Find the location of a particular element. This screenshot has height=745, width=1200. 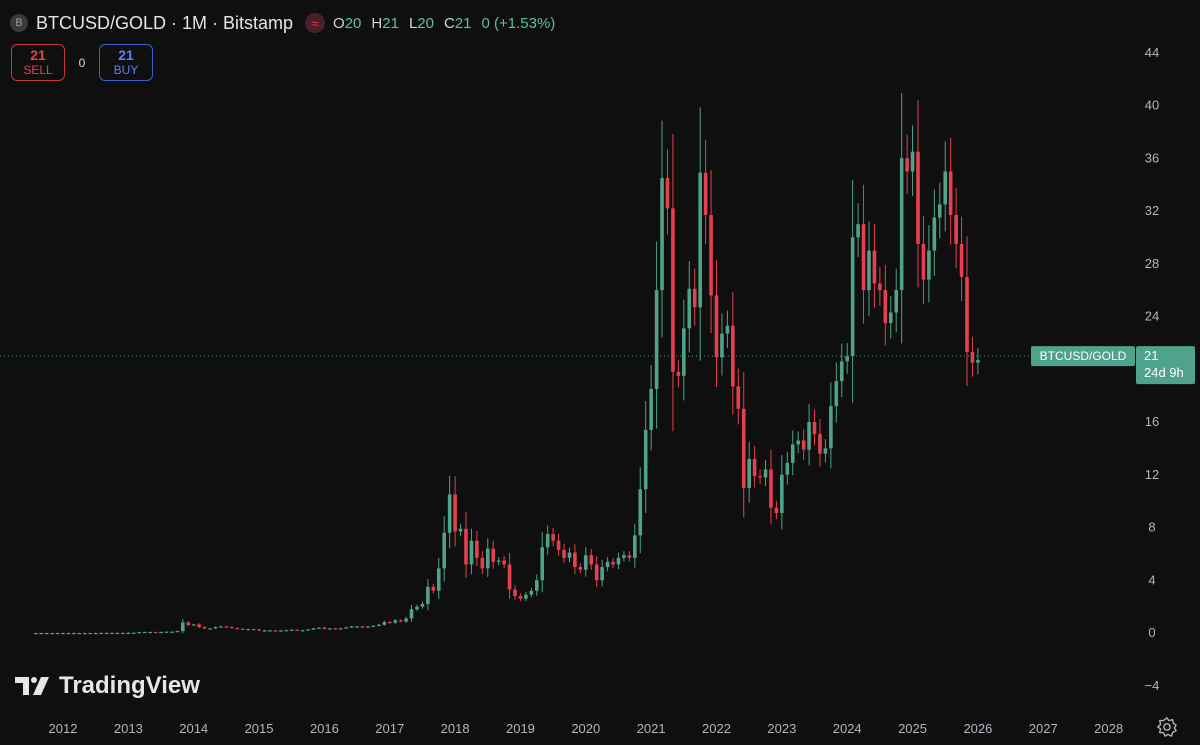

sell-button: 21 SELL is located at coordinates (38, 62).